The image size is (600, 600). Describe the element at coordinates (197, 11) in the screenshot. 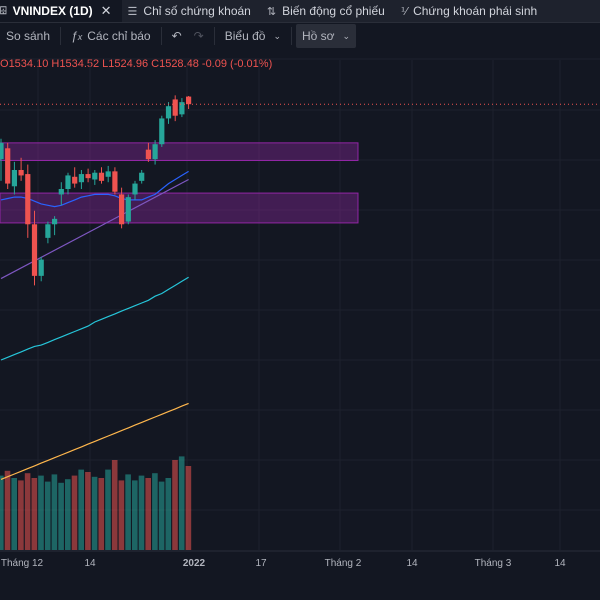

I see `tab-label: Chỉ số chứng khoán` at that location.